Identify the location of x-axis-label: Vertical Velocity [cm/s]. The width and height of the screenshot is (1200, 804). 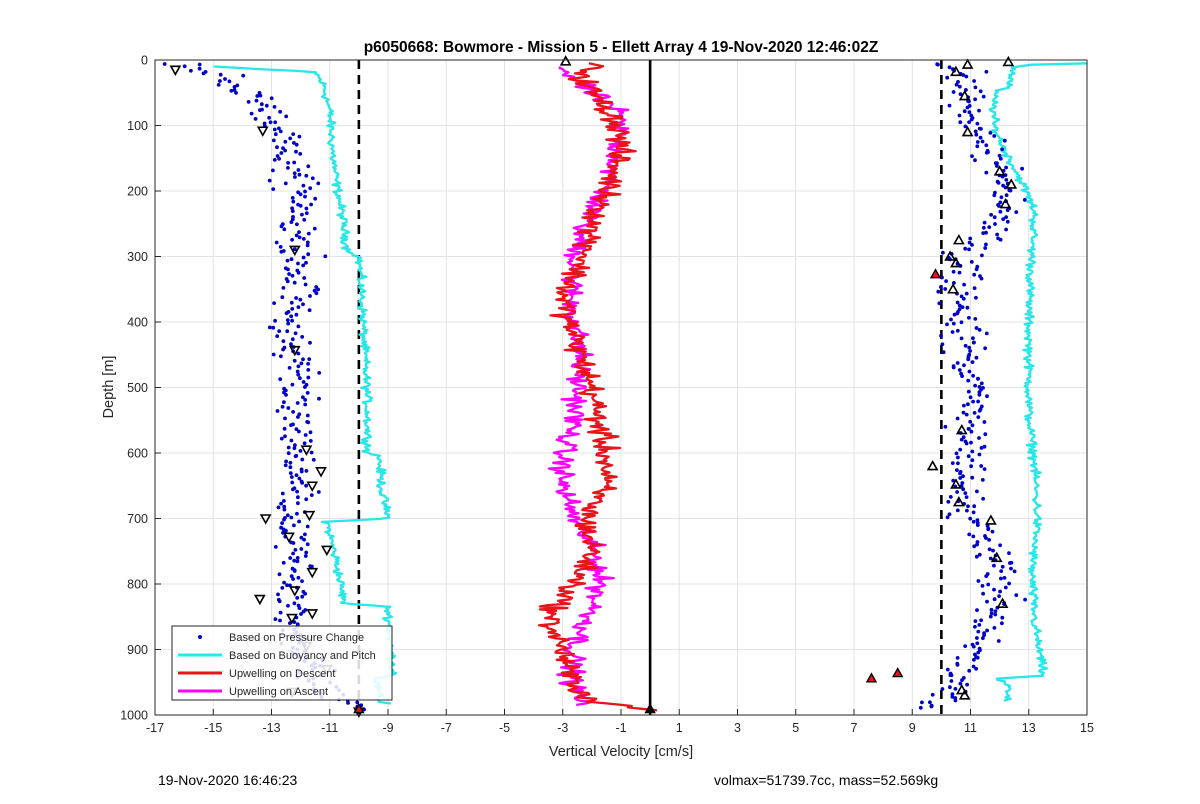
(621, 752).